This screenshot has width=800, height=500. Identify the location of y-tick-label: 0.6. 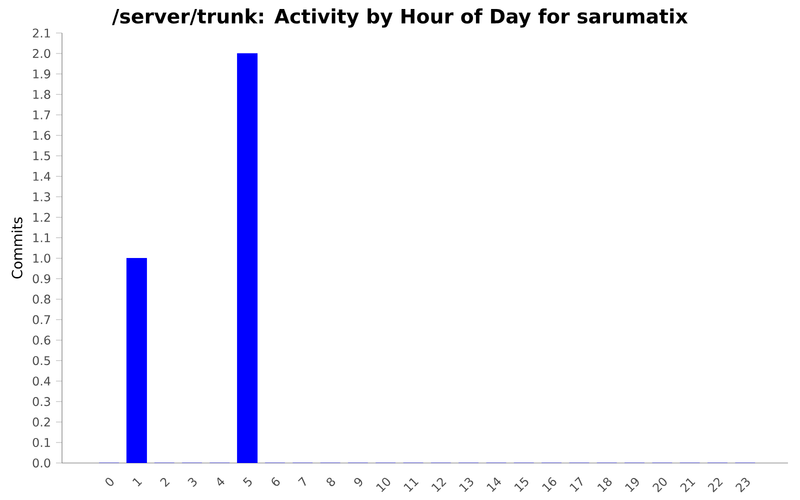
(41, 340).